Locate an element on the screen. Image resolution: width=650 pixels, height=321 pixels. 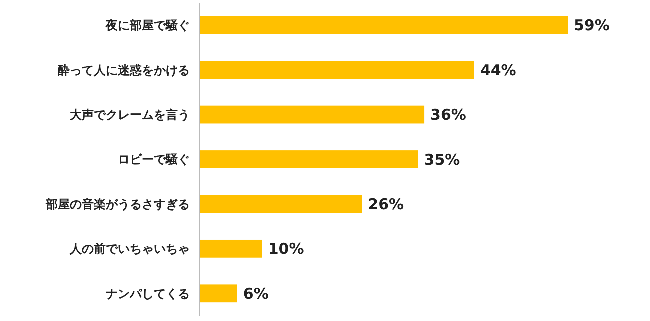
y-tick-label: 夜に部屋で騒ぐ is located at coordinates (147, 25).